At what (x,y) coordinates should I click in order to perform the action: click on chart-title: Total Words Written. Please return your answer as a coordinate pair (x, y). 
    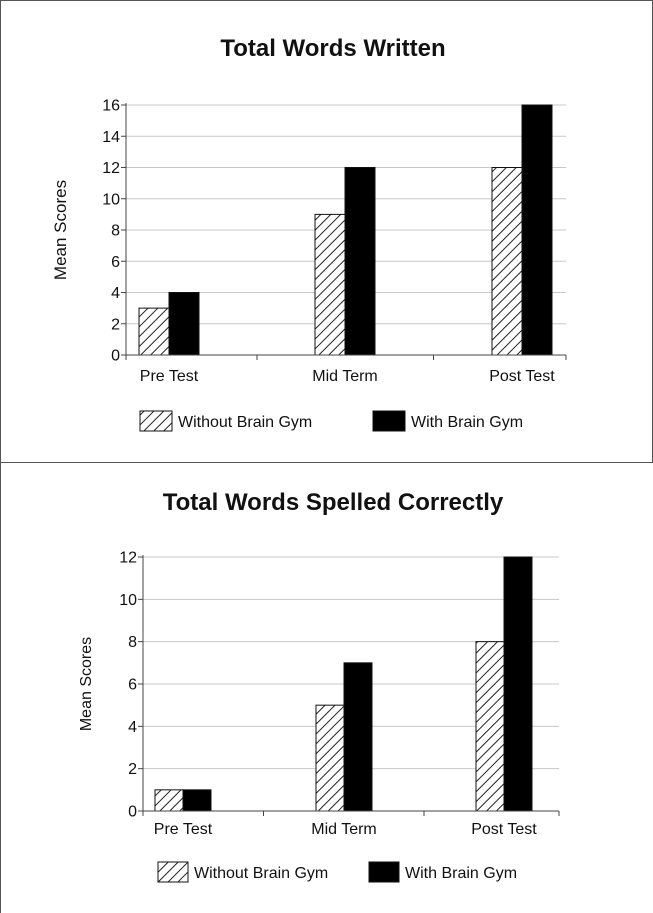
    Looking at the image, I should click on (332, 48).